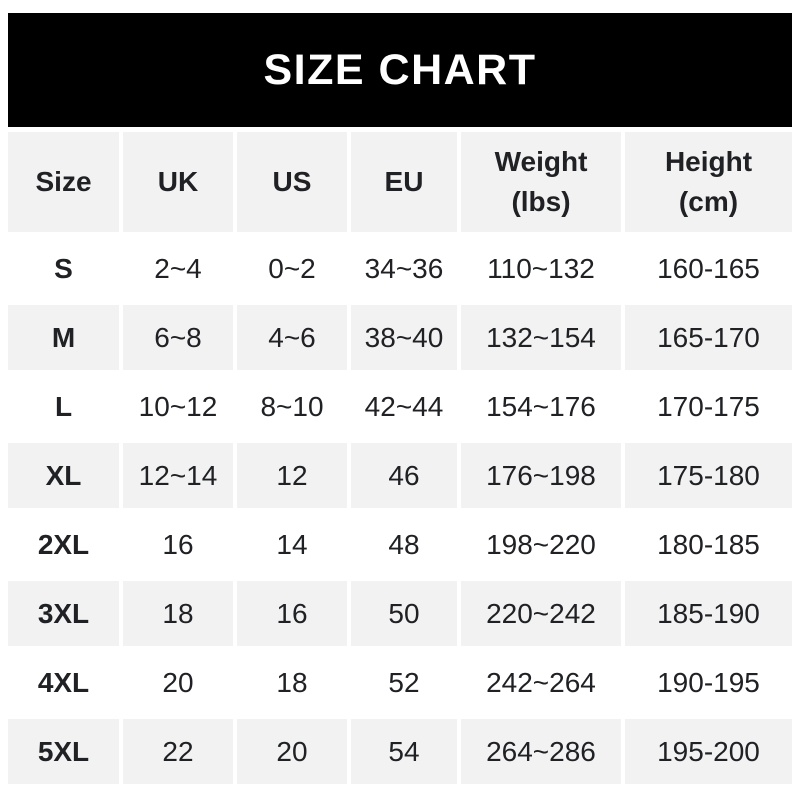 This screenshot has width=800, height=800. Describe the element at coordinates (541, 751) in the screenshot. I see `data-cell: 264~286` at that location.